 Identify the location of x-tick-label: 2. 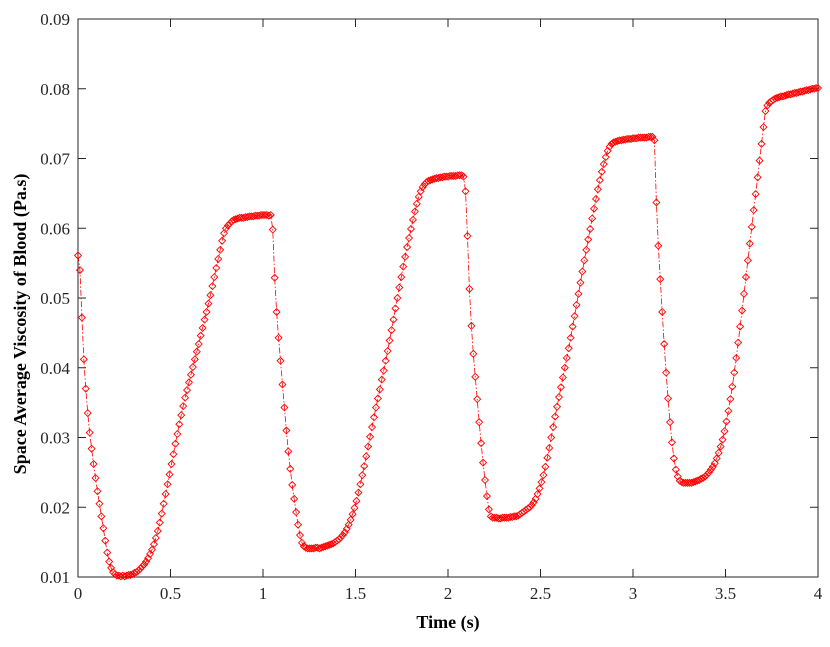
(448, 593).